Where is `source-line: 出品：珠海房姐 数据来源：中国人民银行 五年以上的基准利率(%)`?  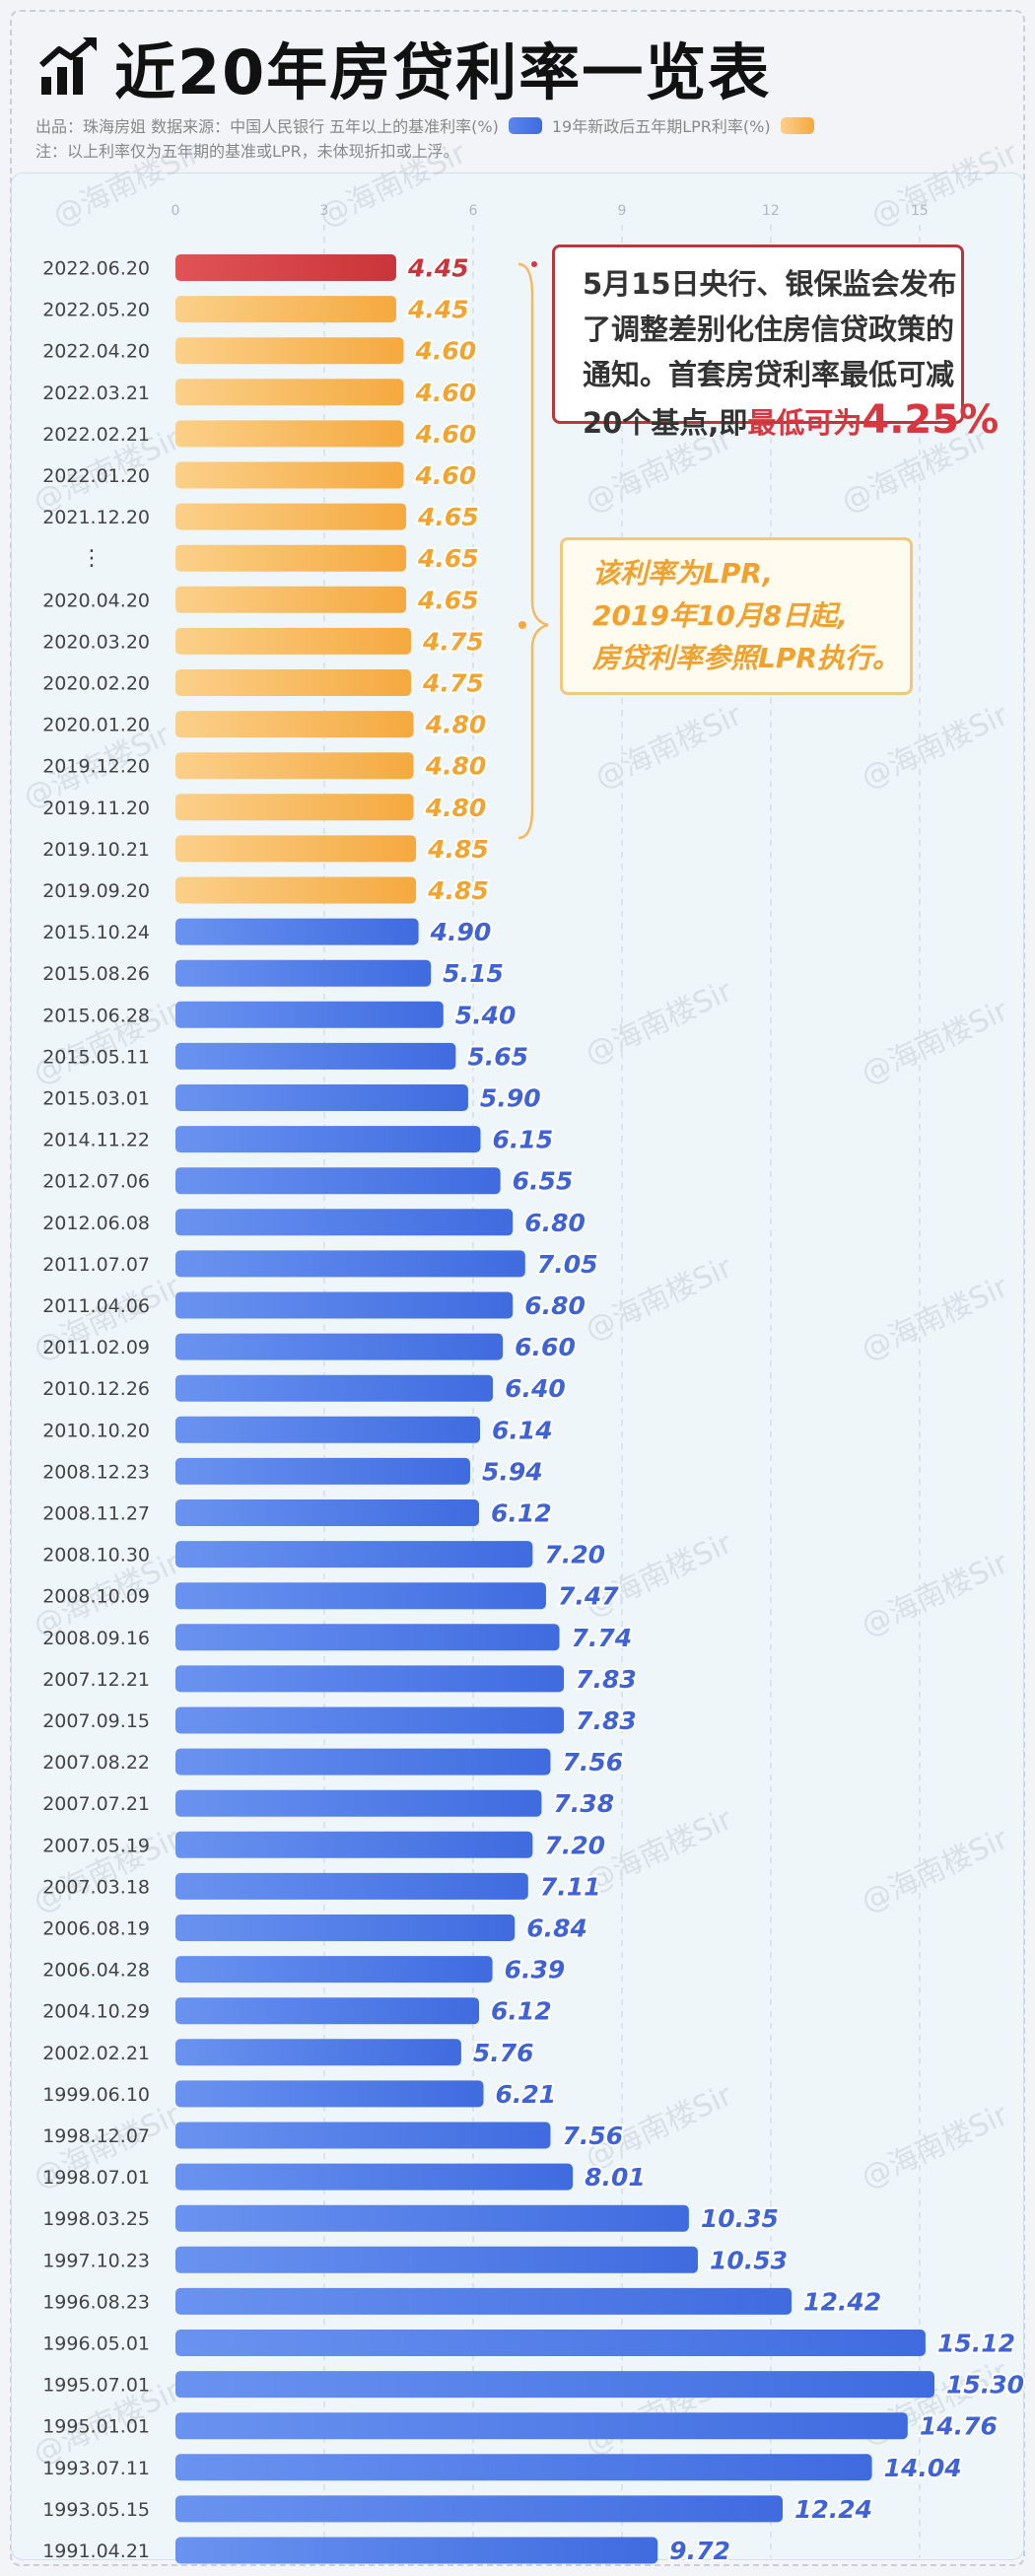 source-line: 出品：珠海房姐 数据来源：中国人民银行 五年以上的基准利率(%) is located at coordinates (267, 127).